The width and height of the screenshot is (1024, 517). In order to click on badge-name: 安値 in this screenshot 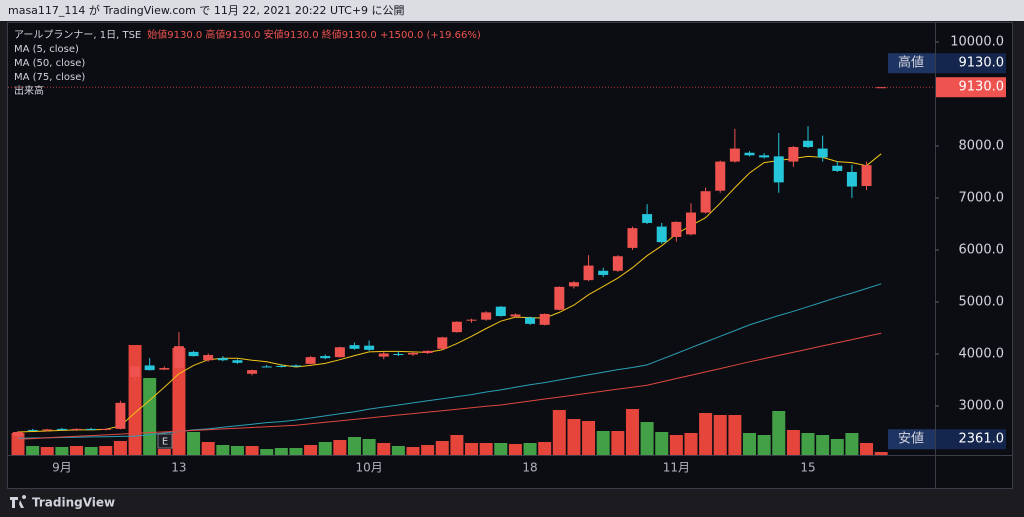, I will do `click(911, 439)`.